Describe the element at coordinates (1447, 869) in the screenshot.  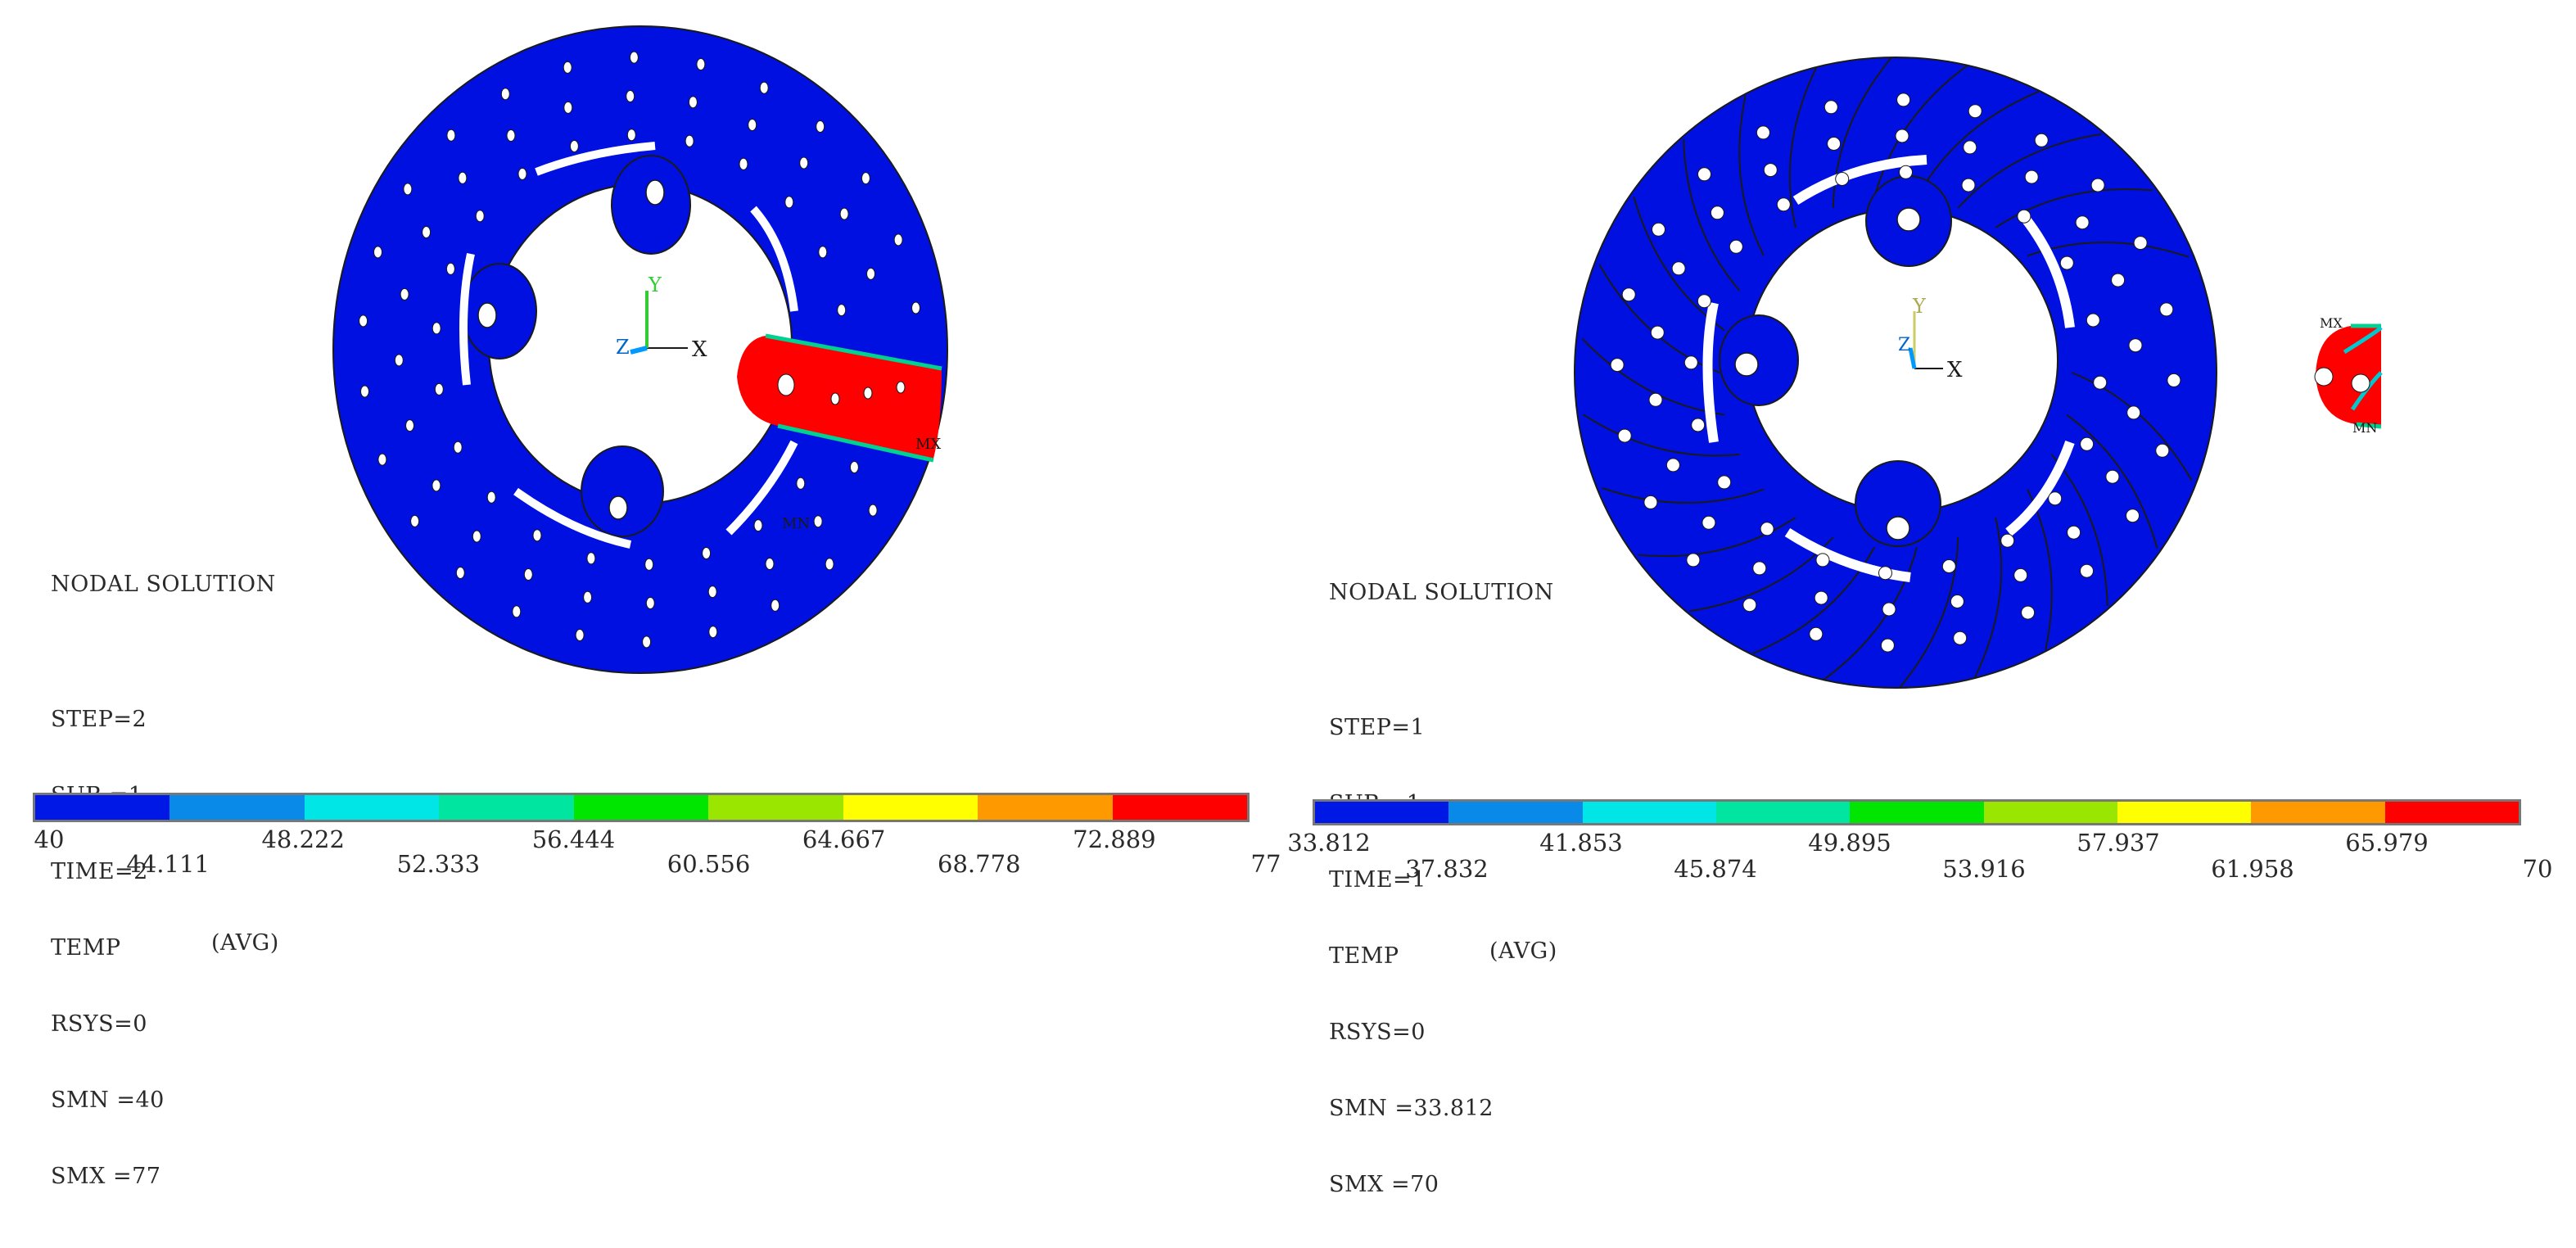
I see `legend-tick-label: 37.832` at that location.